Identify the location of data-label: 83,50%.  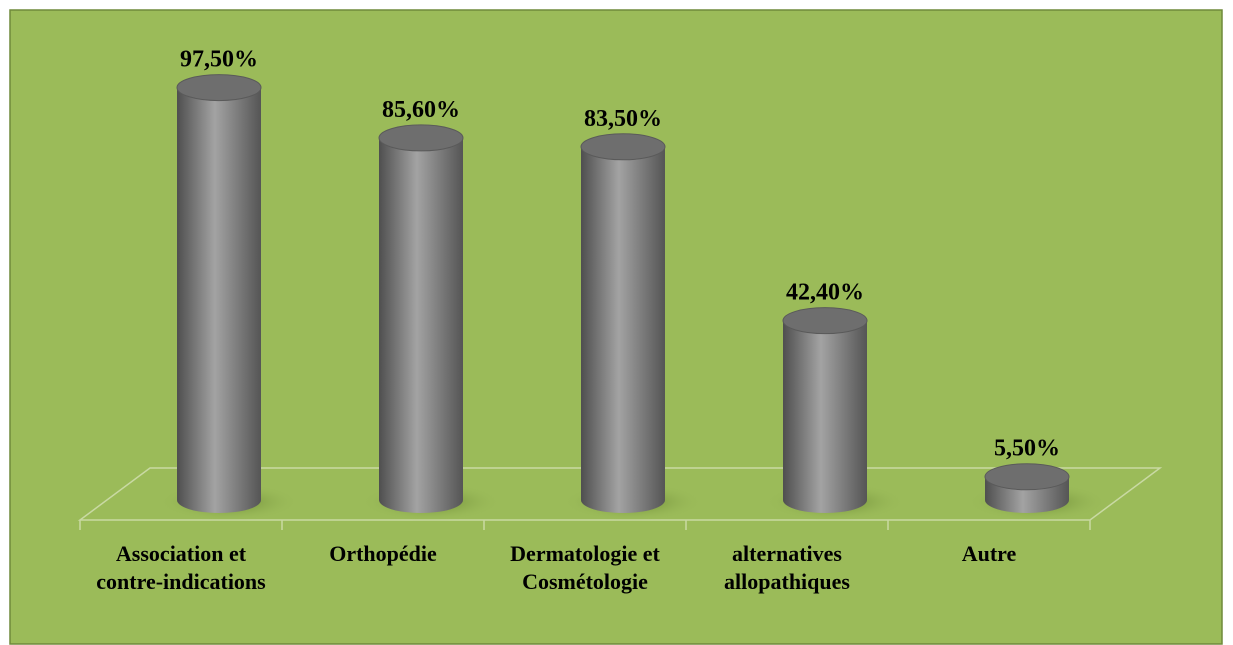
(623, 119).